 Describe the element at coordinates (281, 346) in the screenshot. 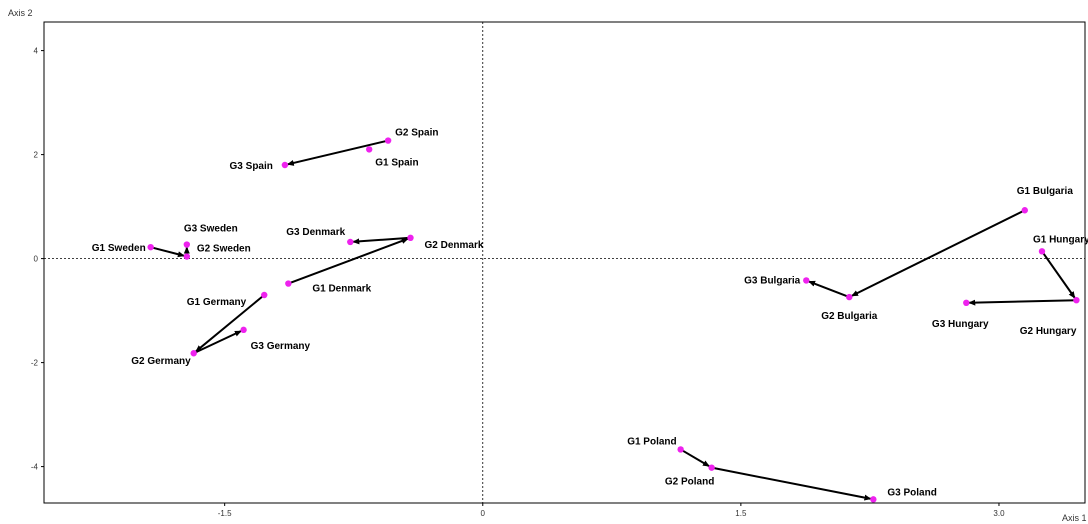

I see `label-g3-germany: G3 Germany` at that location.